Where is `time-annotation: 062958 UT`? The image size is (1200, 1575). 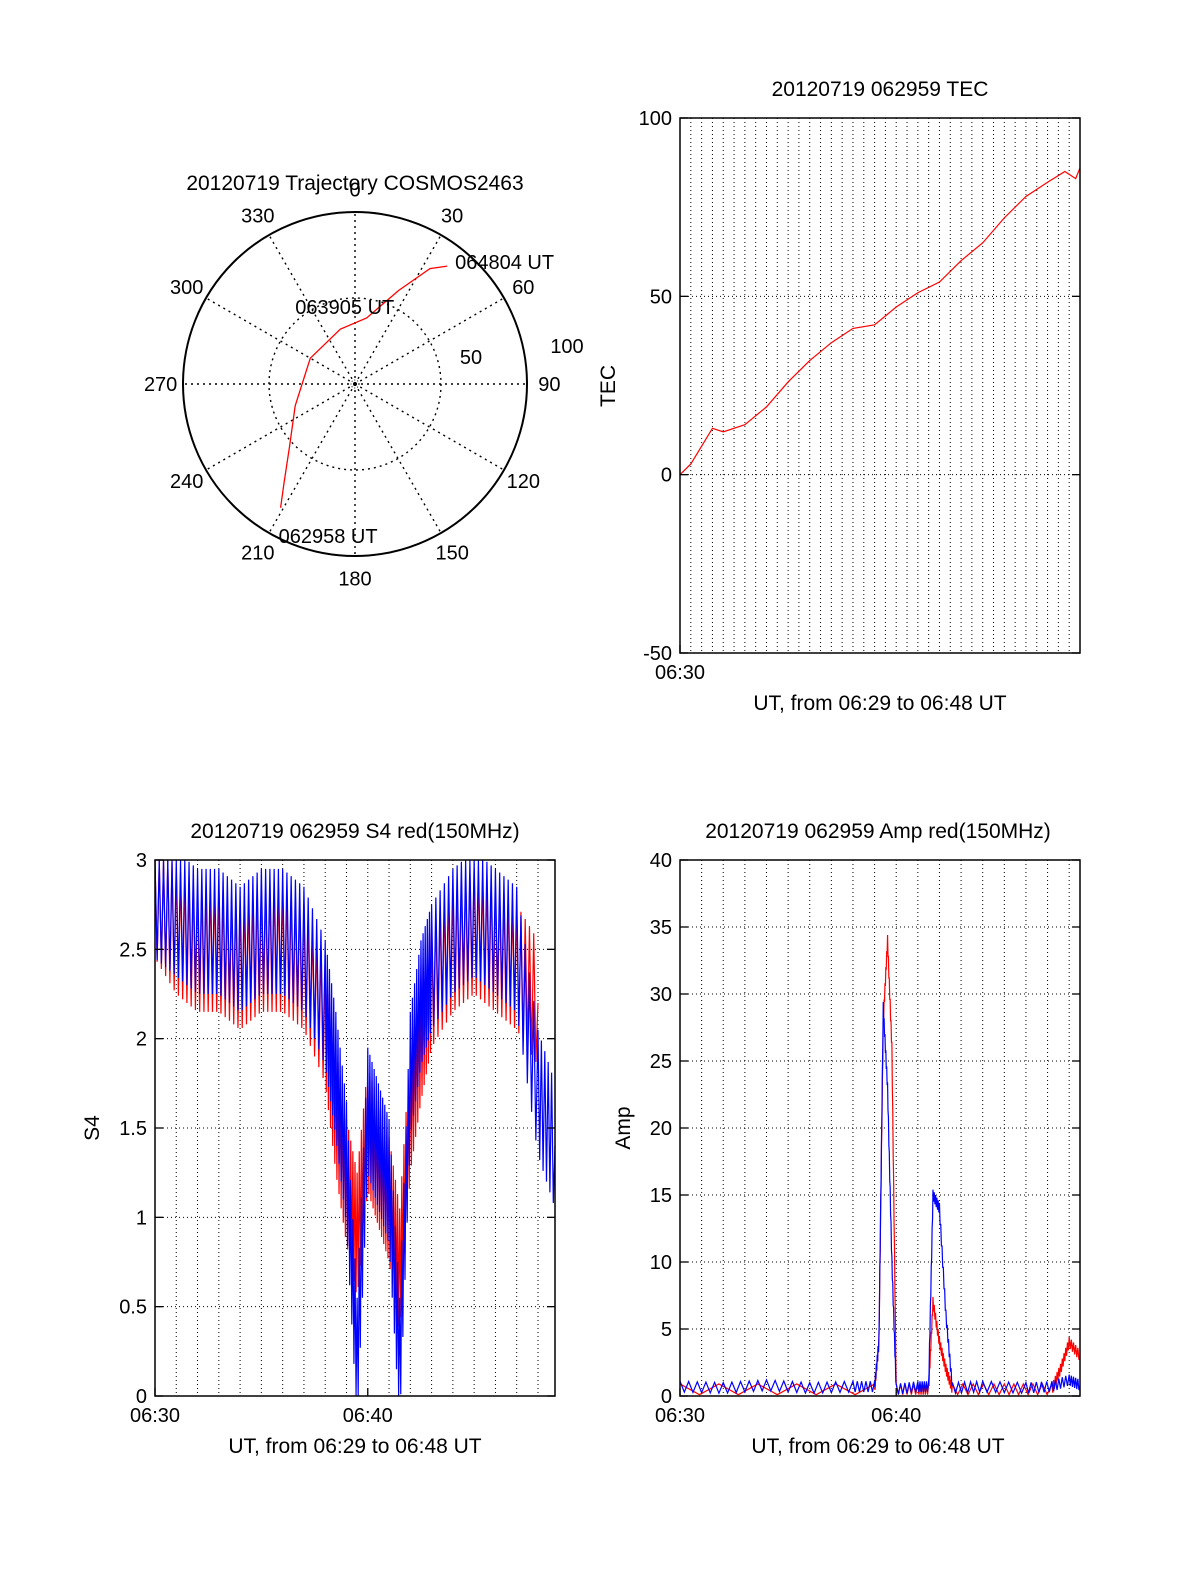
time-annotation: 062958 UT is located at coordinates (328, 537).